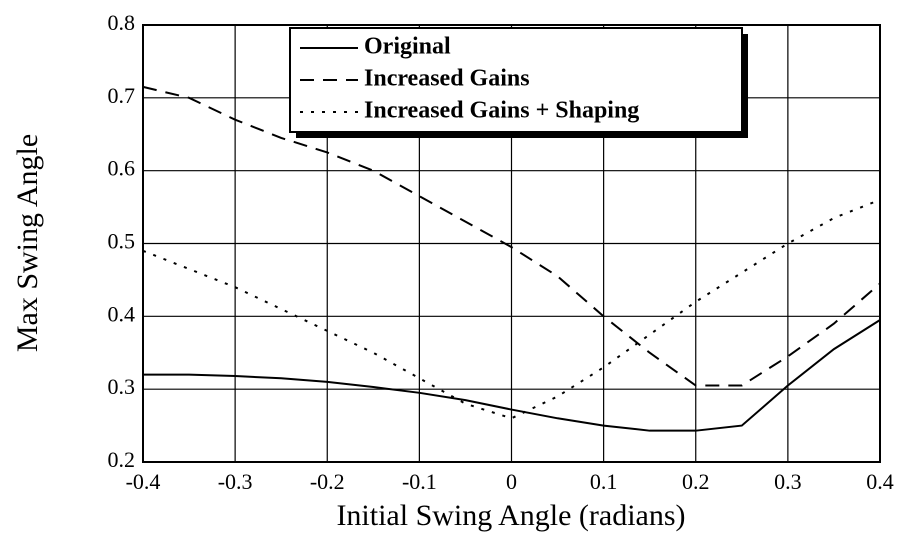 Image resolution: width=902 pixels, height=542 pixels. What do you see at coordinates (27, 243) in the screenshot?
I see `y-axis-label: Max Swing Angle` at bounding box center [27, 243].